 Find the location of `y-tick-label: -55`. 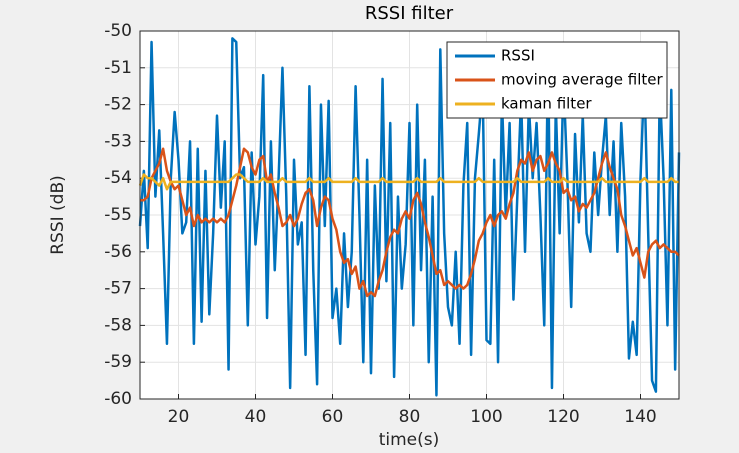

y-tick-label: -55 is located at coordinates (118, 215).